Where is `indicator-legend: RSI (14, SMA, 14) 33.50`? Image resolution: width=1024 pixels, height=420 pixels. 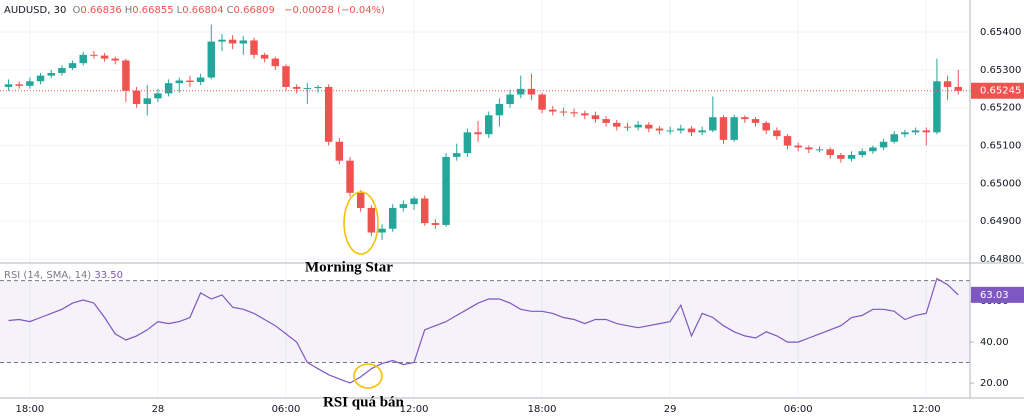
indicator-legend: RSI (14, SMA, 14) 33.50 is located at coordinates (63, 275).